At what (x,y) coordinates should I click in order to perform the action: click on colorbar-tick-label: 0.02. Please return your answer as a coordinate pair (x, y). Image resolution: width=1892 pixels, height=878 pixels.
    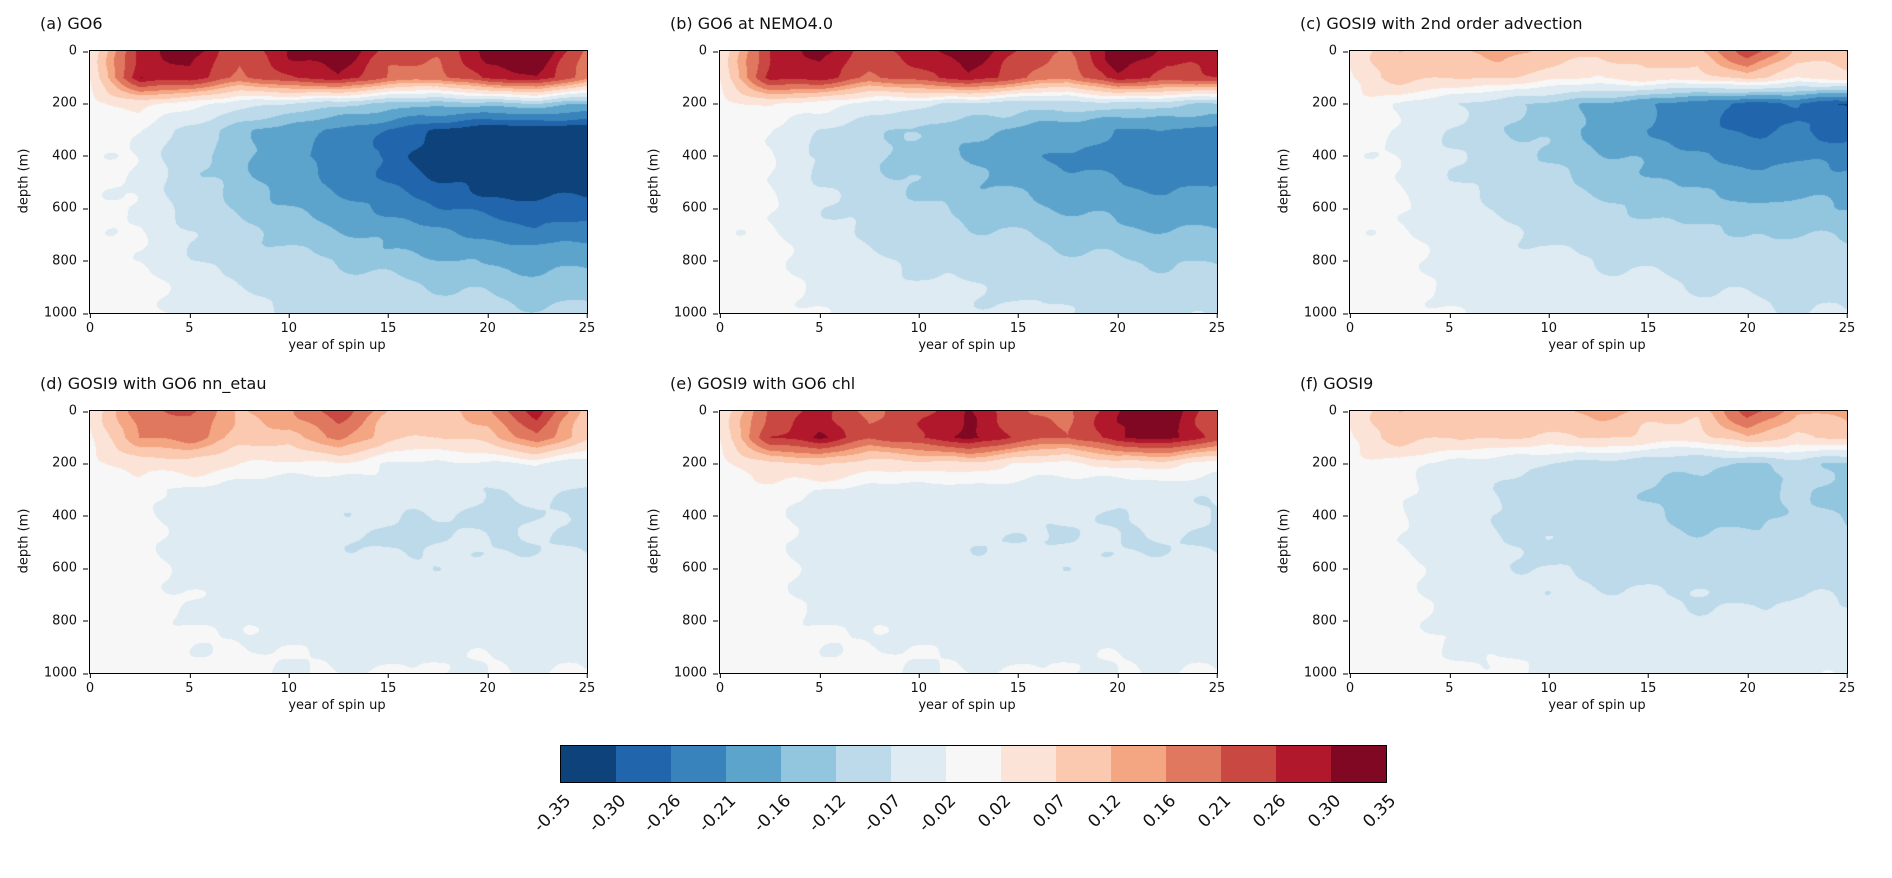
    Looking at the image, I should click on (995, 811).